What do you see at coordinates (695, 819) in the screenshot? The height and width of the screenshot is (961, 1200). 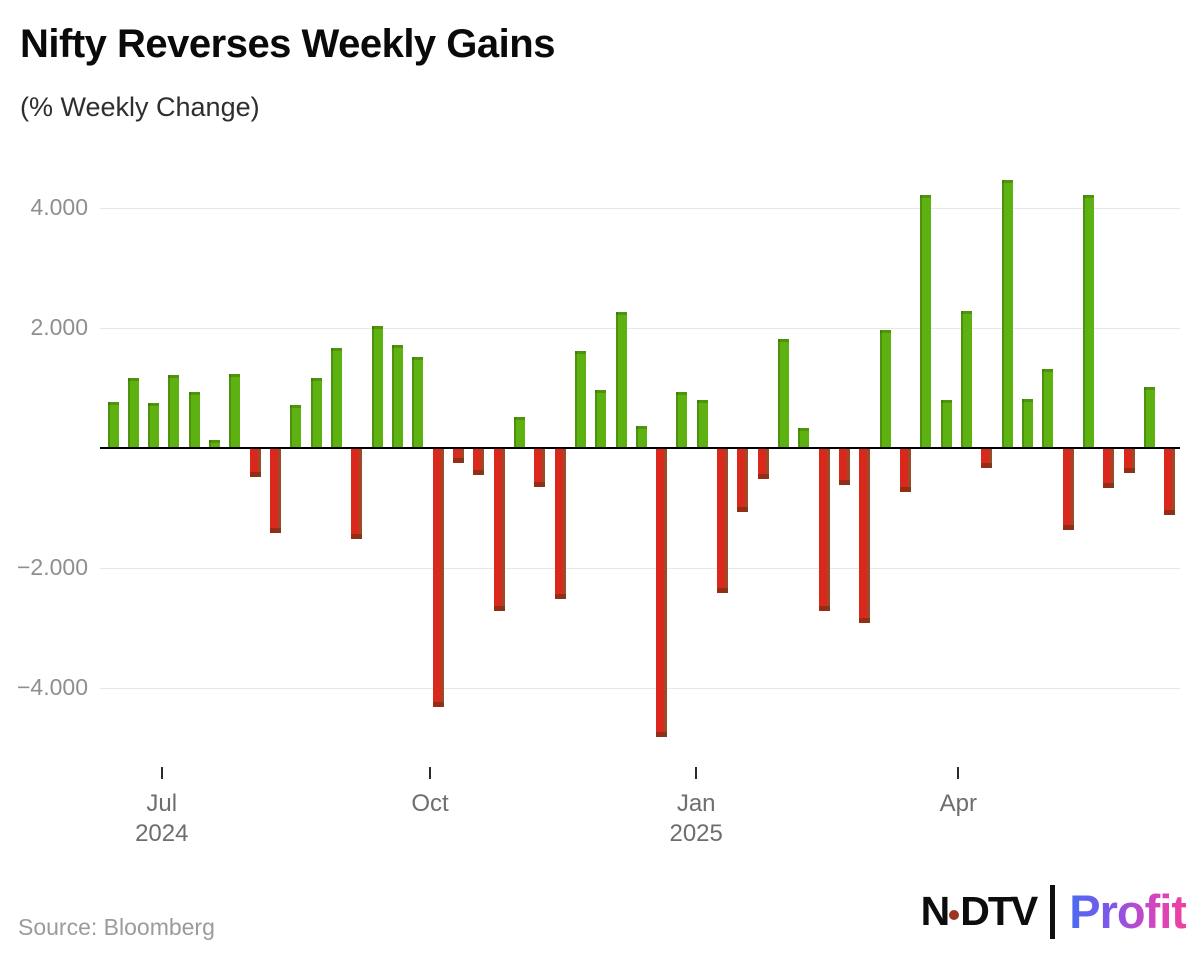 I see `x-axis-tick-label: Jan 2025` at bounding box center [695, 819].